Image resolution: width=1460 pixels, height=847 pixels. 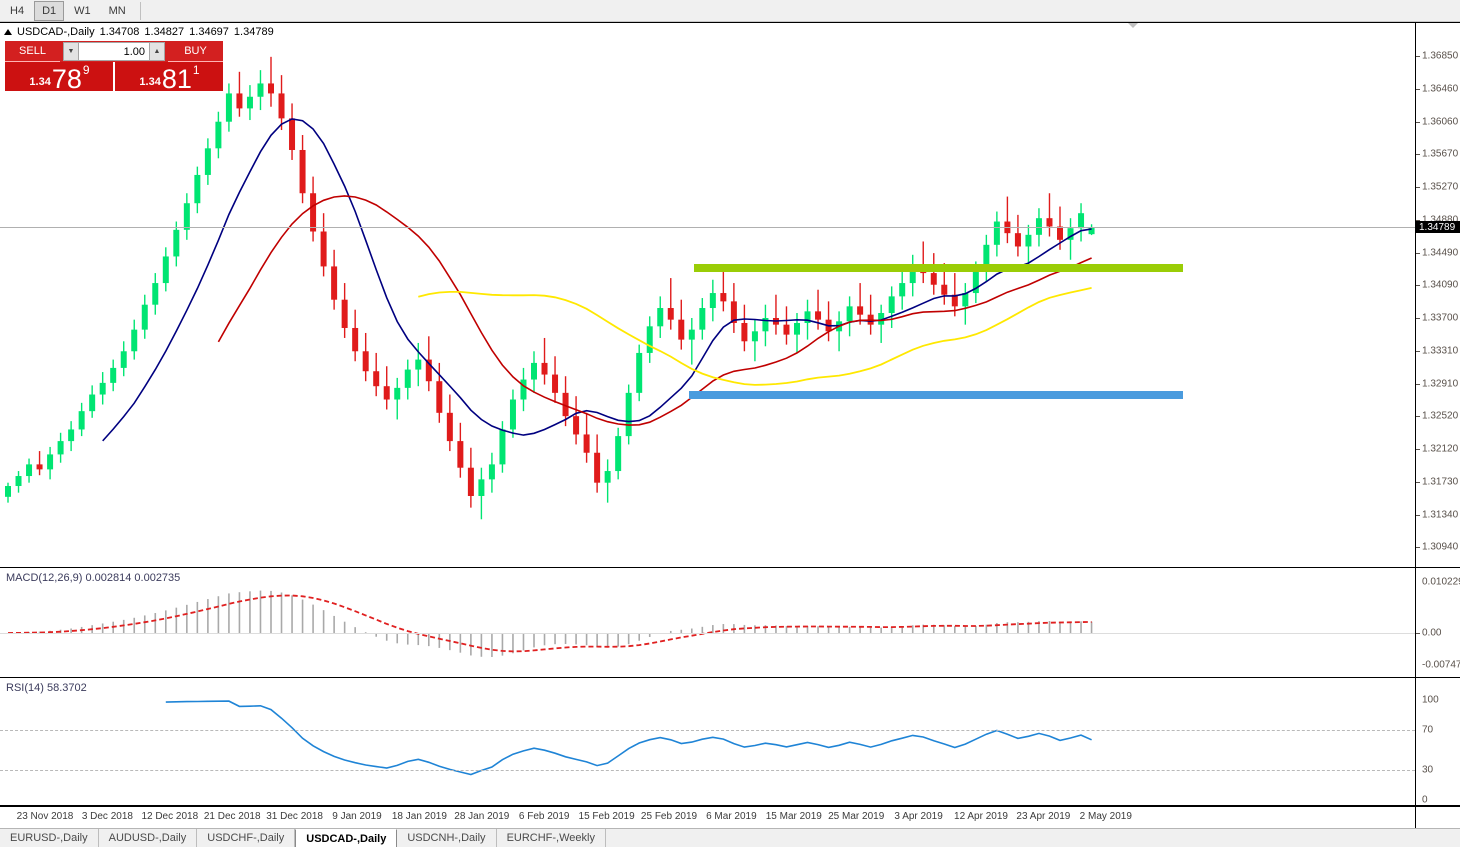 What do you see at coordinates (346, 838) in the screenshot?
I see `chart-tab-active: USDCAD-,Daily` at bounding box center [346, 838].